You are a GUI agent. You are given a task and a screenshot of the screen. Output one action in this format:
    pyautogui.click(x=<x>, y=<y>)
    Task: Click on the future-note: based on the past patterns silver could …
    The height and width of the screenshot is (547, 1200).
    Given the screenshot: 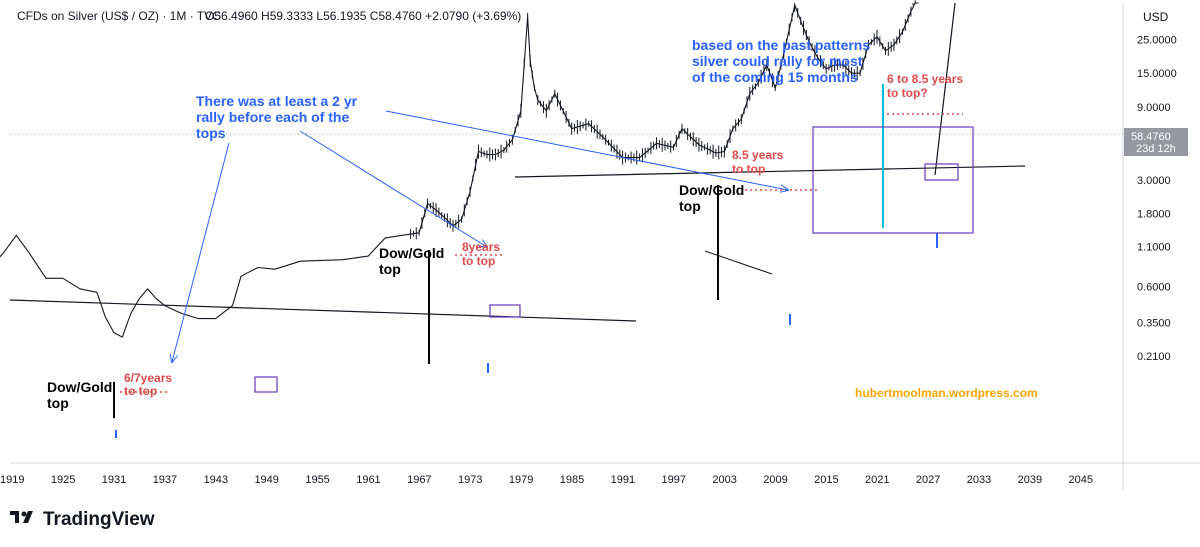 What is the action you would take?
    pyautogui.click(x=781, y=61)
    